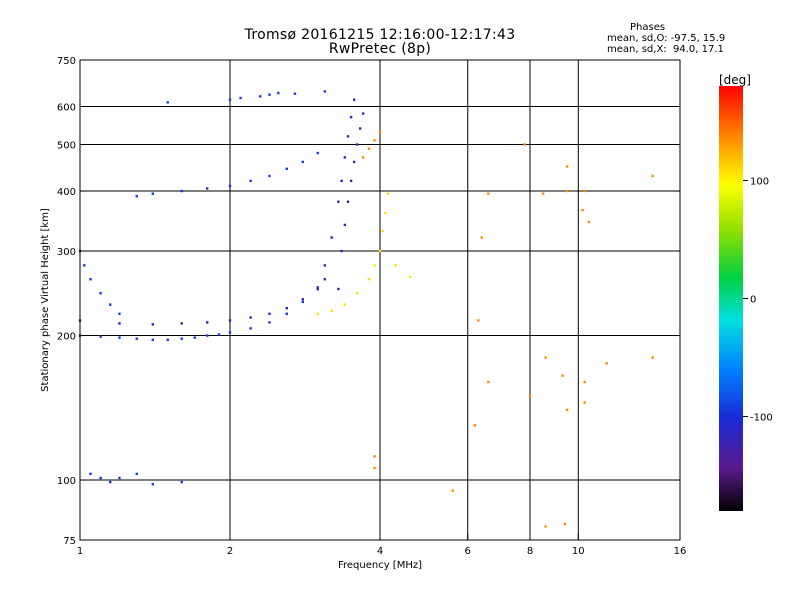 Image resolution: width=800 pixels, height=600 pixels. What do you see at coordinates (468, 551) in the screenshot?
I see `x-tick-label: 6` at bounding box center [468, 551].